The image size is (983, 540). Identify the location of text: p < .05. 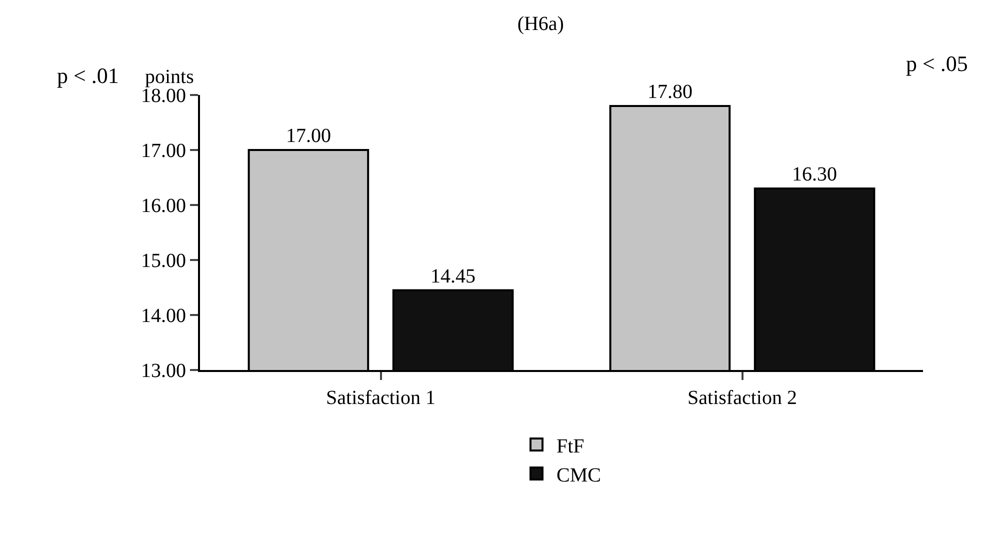
(937, 63).